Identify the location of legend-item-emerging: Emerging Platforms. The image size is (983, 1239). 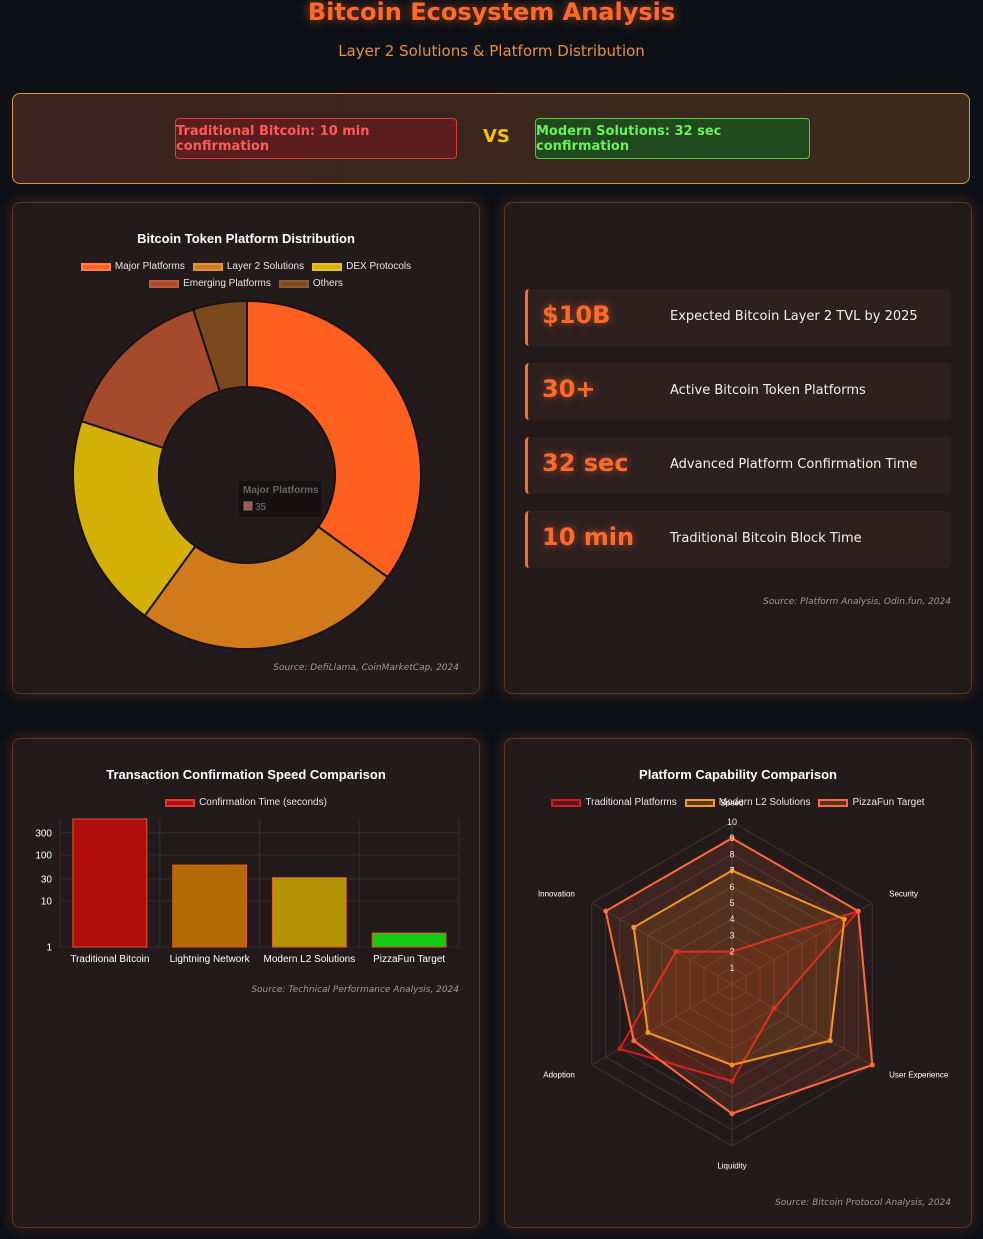
(210, 283).